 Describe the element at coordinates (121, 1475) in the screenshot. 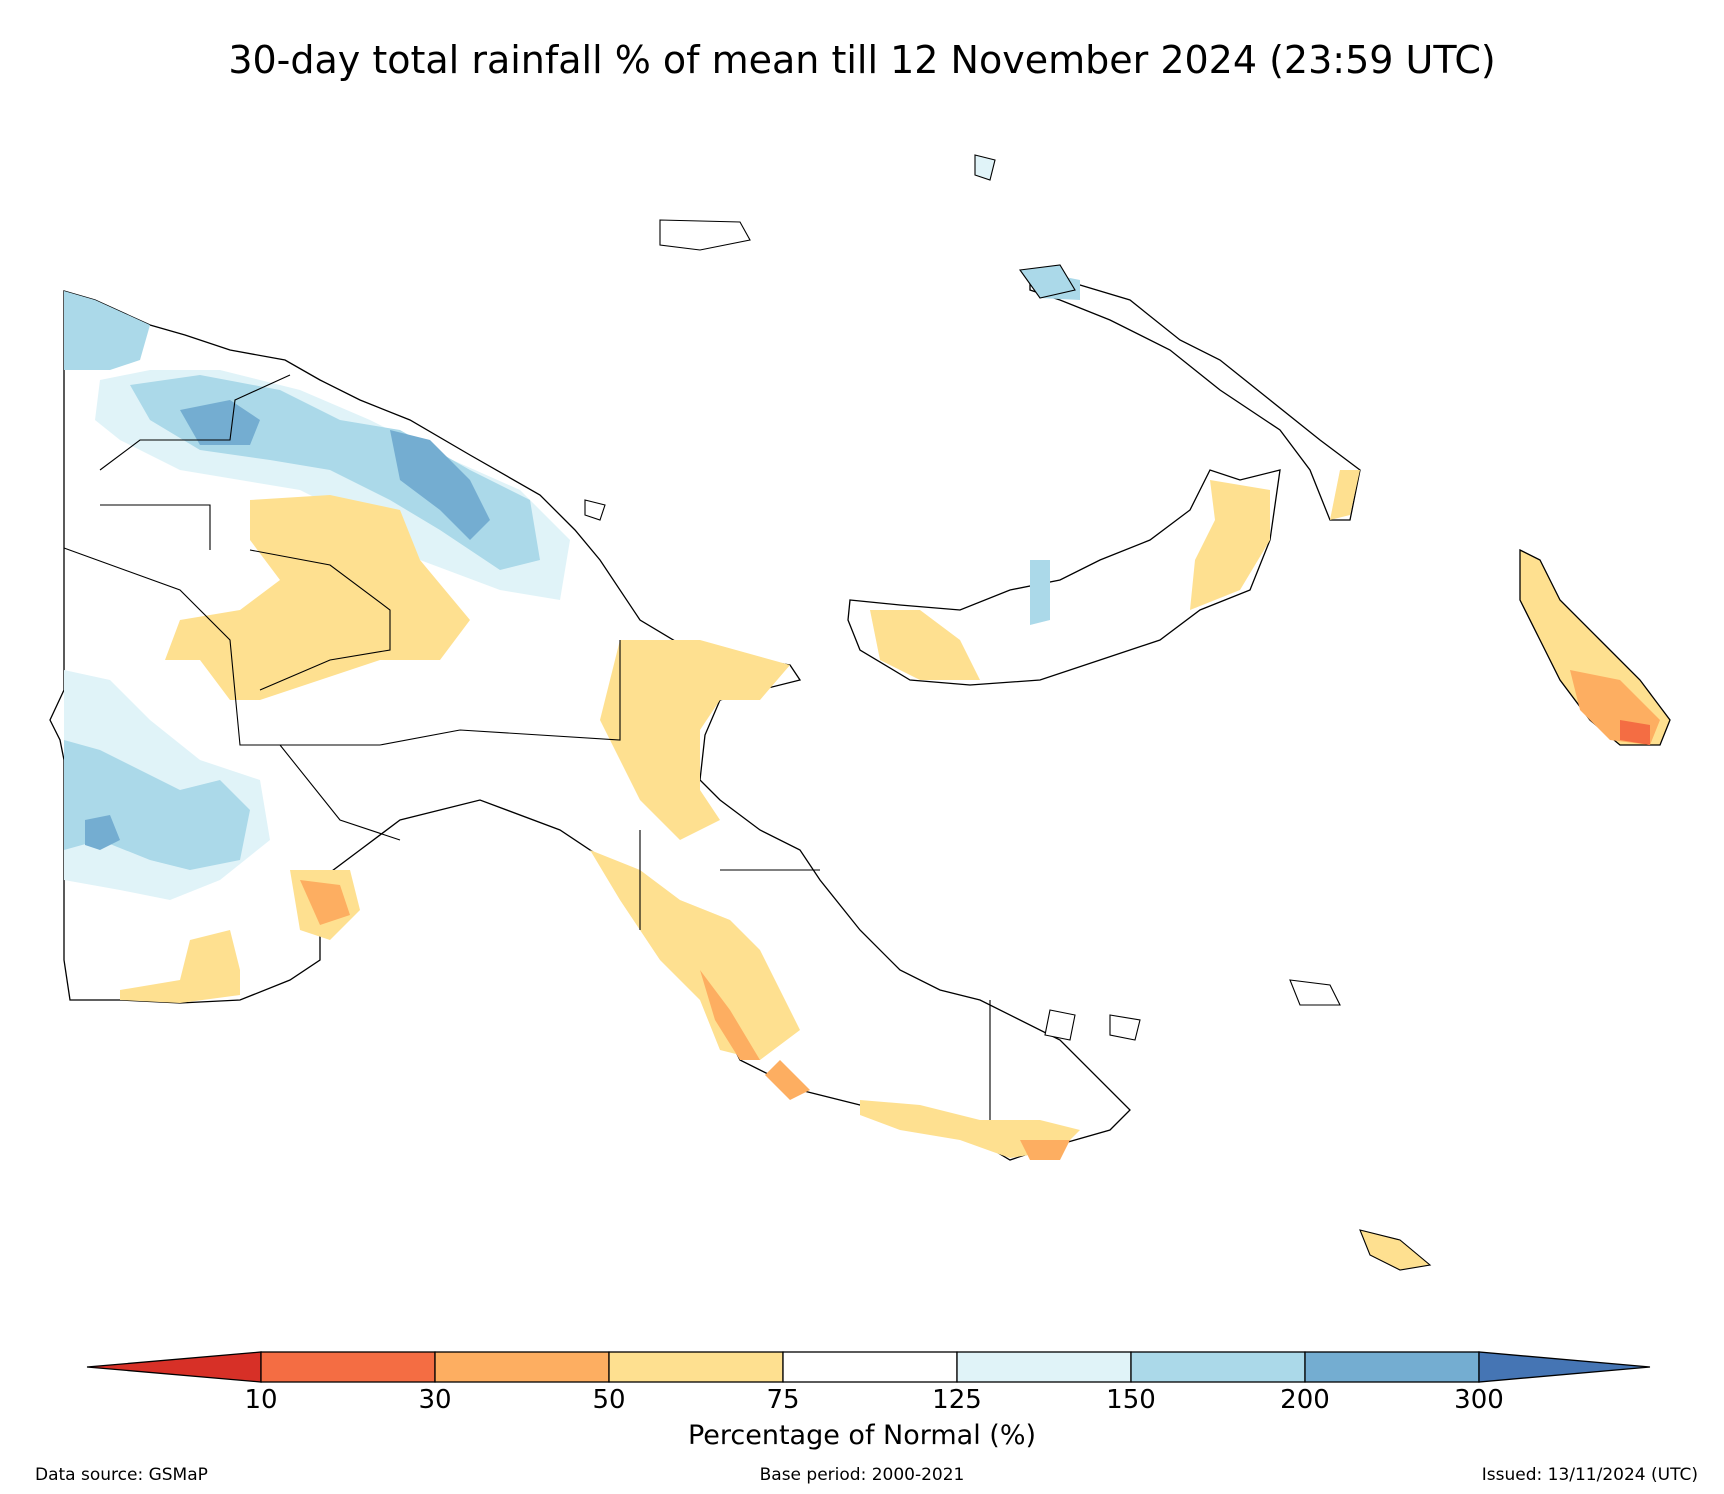

I see `data-source-text: Data source: GSMaP` at that location.